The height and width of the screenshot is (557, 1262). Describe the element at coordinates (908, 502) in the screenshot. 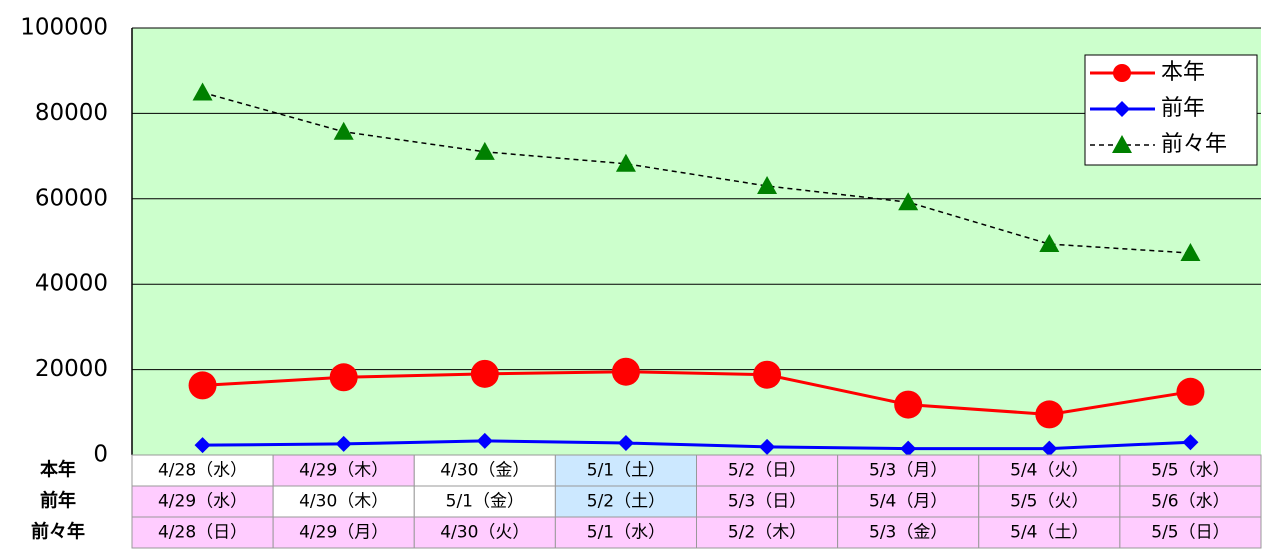

I see `cell-text: 5/4（月）` at that location.